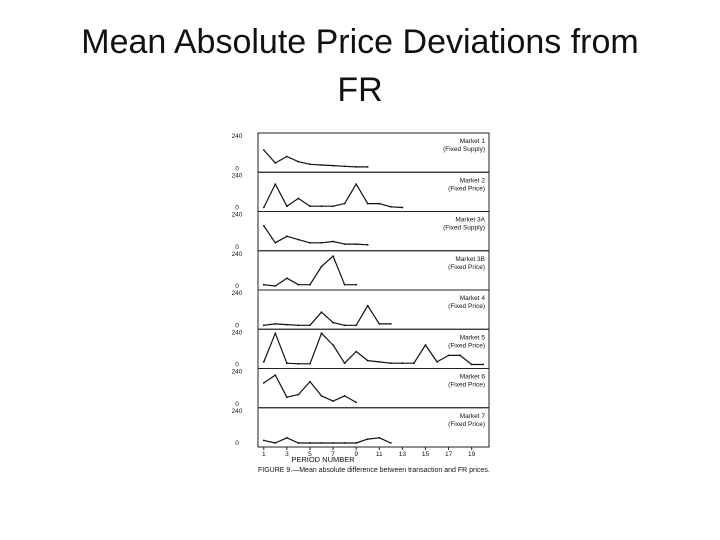 The image size is (720, 540). Describe the element at coordinates (473, 298) in the screenshot. I see `panel-market-name: Market 4` at that location.